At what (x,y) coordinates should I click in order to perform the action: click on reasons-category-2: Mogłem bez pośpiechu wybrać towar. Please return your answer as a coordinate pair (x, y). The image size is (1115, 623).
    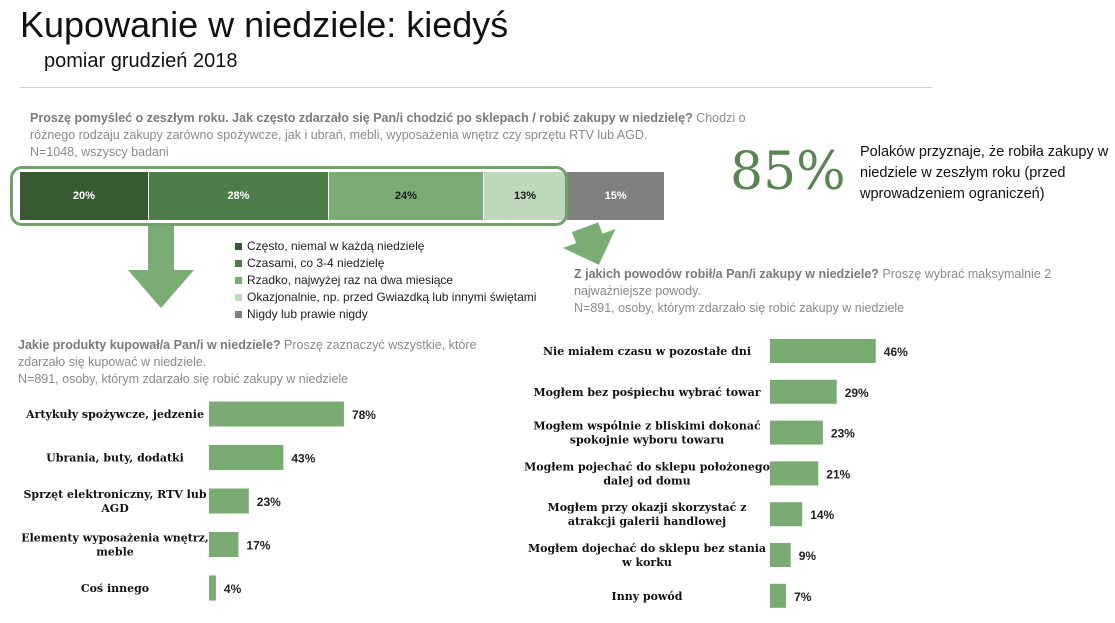
    Looking at the image, I should click on (646, 392).